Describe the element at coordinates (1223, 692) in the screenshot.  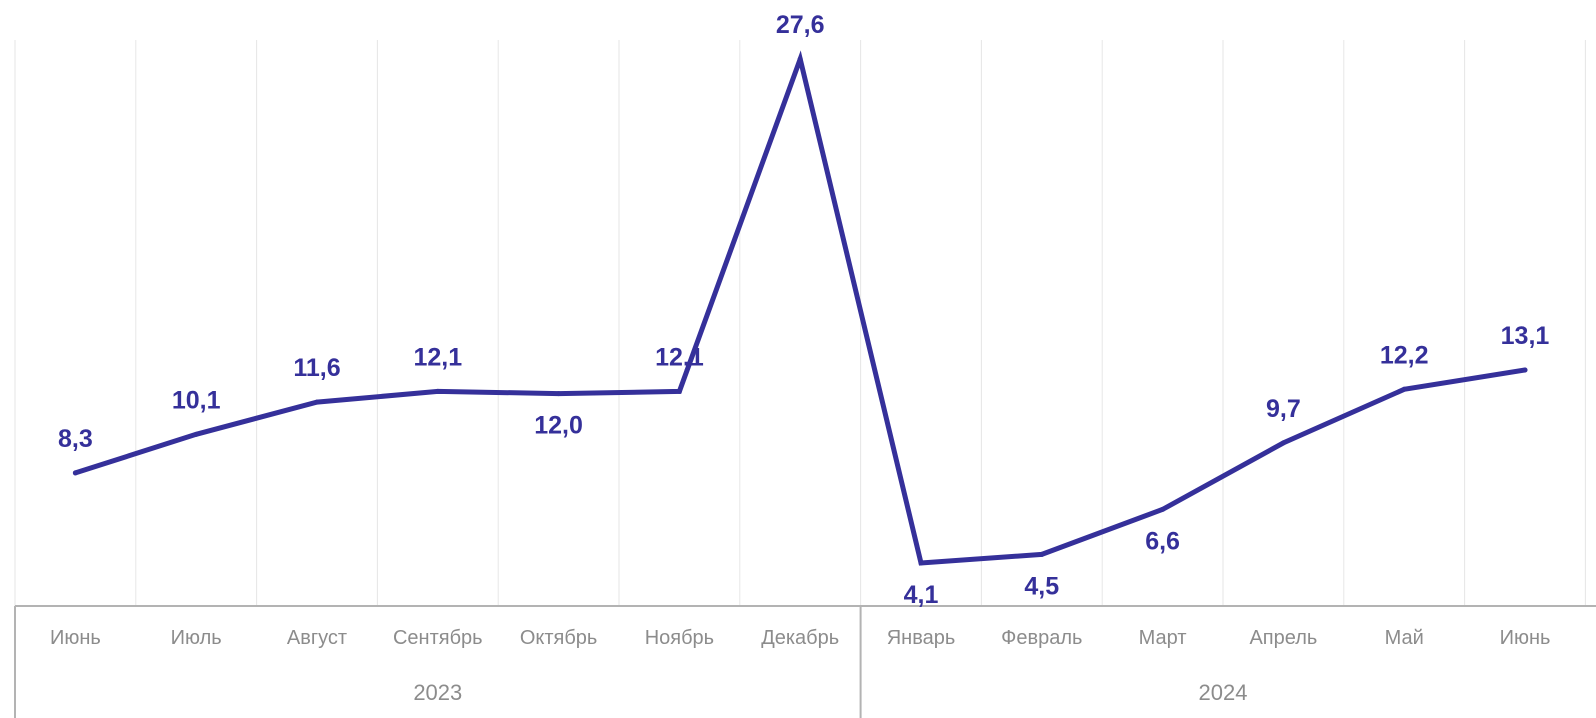
I see `year-group-label: 2024` at that location.